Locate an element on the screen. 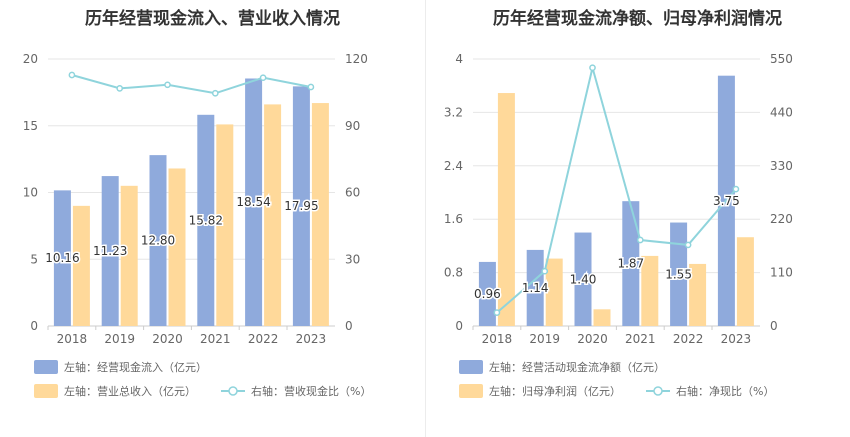 Image resolution: width=850 pixels, height=437 pixels. bar-data-label: 17.95 is located at coordinates (301, 206).